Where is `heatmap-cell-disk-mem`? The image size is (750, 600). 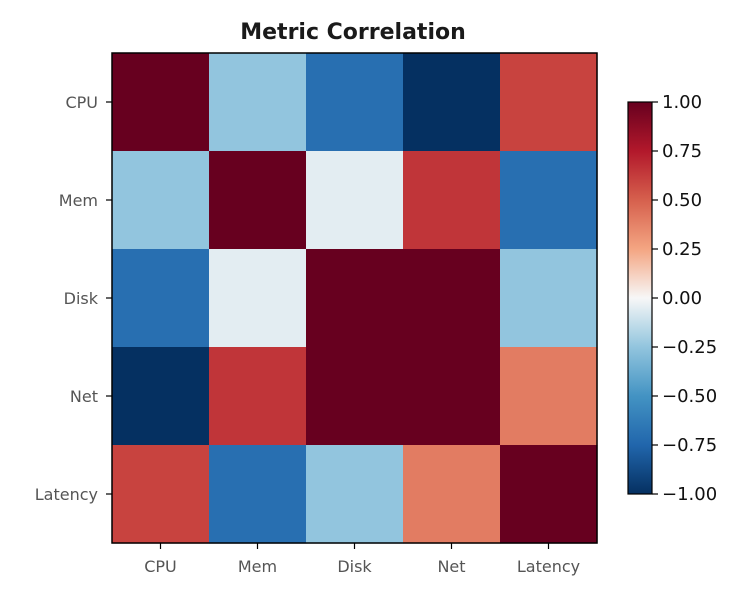
heatmap-cell-disk-mem is located at coordinates (258, 298).